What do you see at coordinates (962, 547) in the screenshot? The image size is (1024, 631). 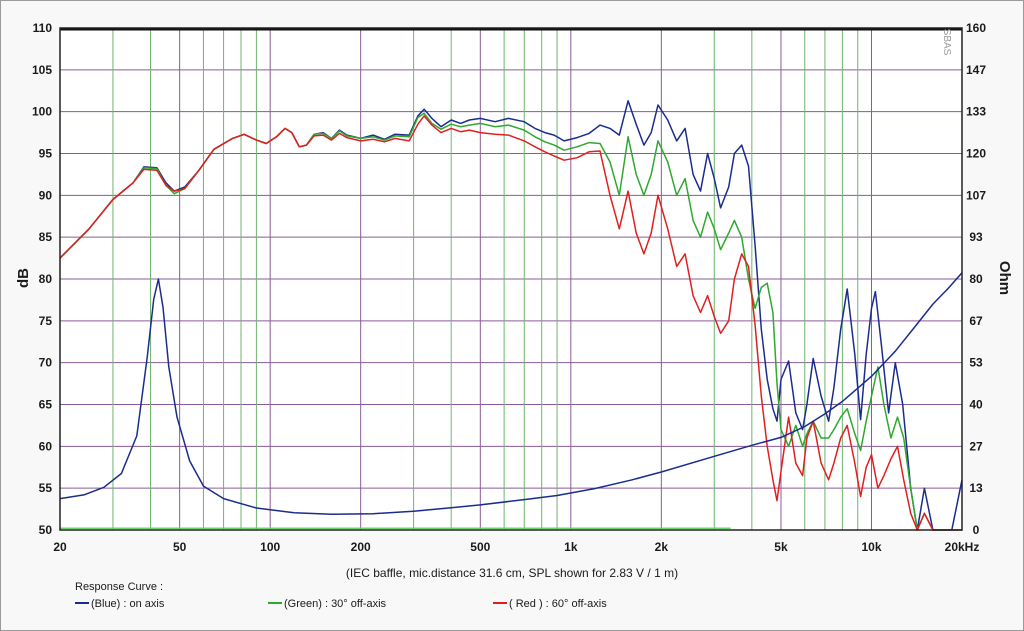 I see `x-tick-label: 20kHz` at bounding box center [962, 547].